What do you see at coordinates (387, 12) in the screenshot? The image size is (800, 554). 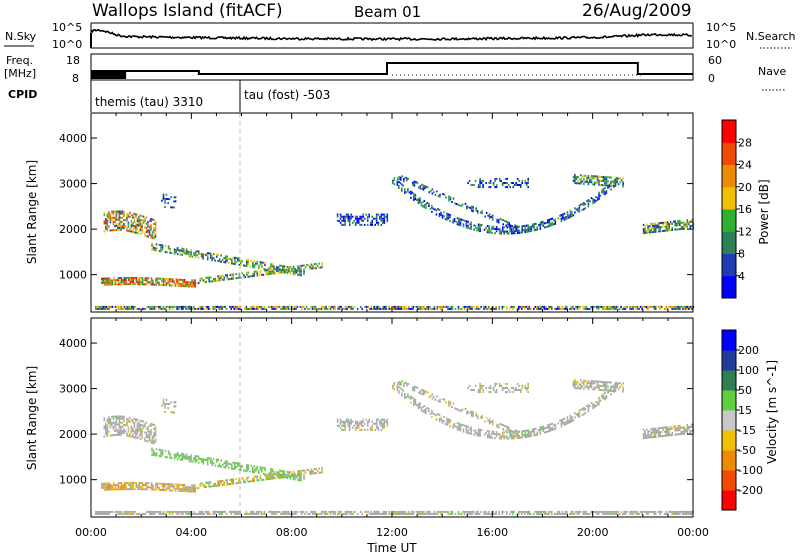 I see `beam-title: Beam 01` at bounding box center [387, 12].